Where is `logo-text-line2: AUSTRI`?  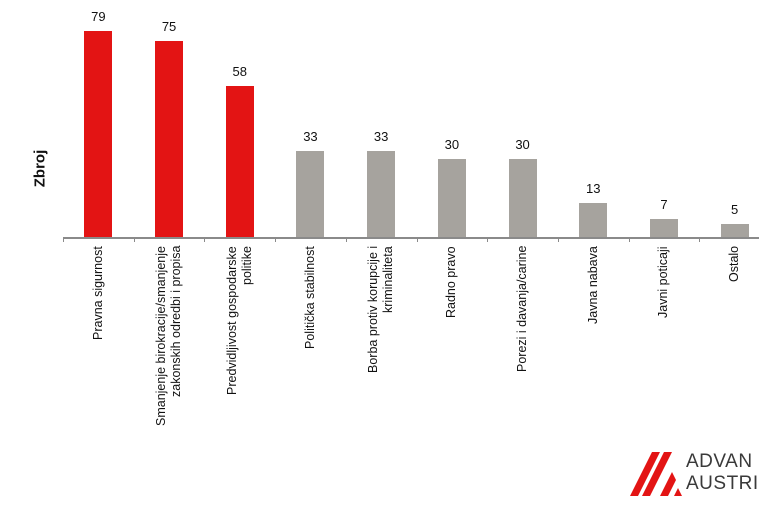
logo-text-line2: AUSTRI is located at coordinates (722, 483).